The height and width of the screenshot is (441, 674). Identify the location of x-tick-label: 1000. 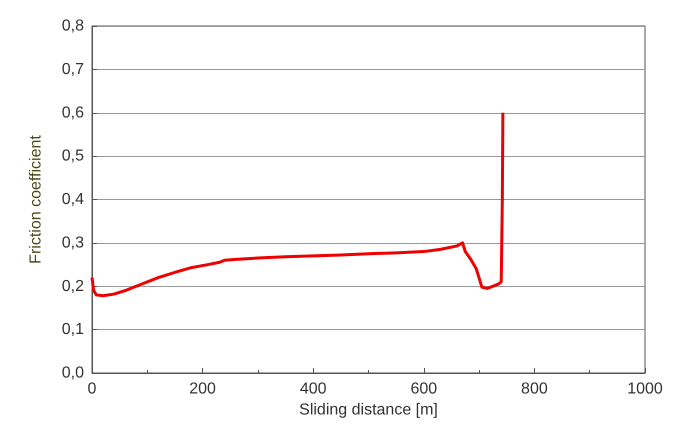
(645, 389).